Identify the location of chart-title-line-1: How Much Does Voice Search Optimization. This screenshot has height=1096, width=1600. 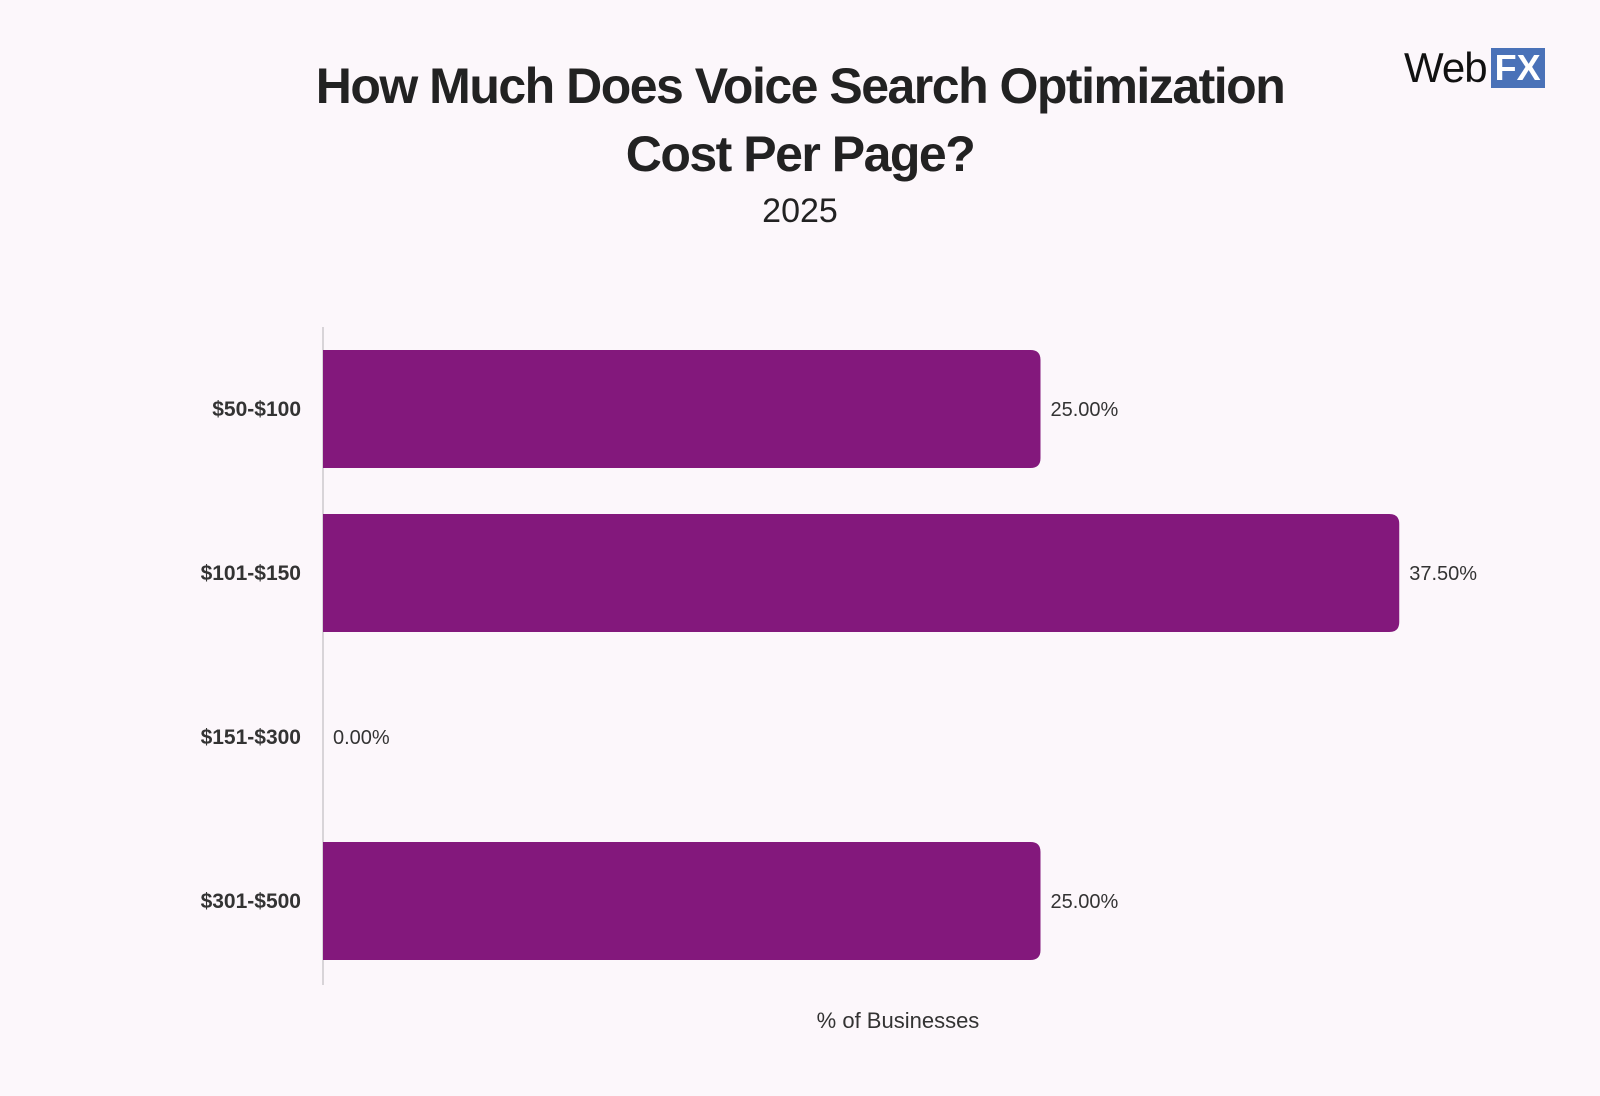
(800, 86).